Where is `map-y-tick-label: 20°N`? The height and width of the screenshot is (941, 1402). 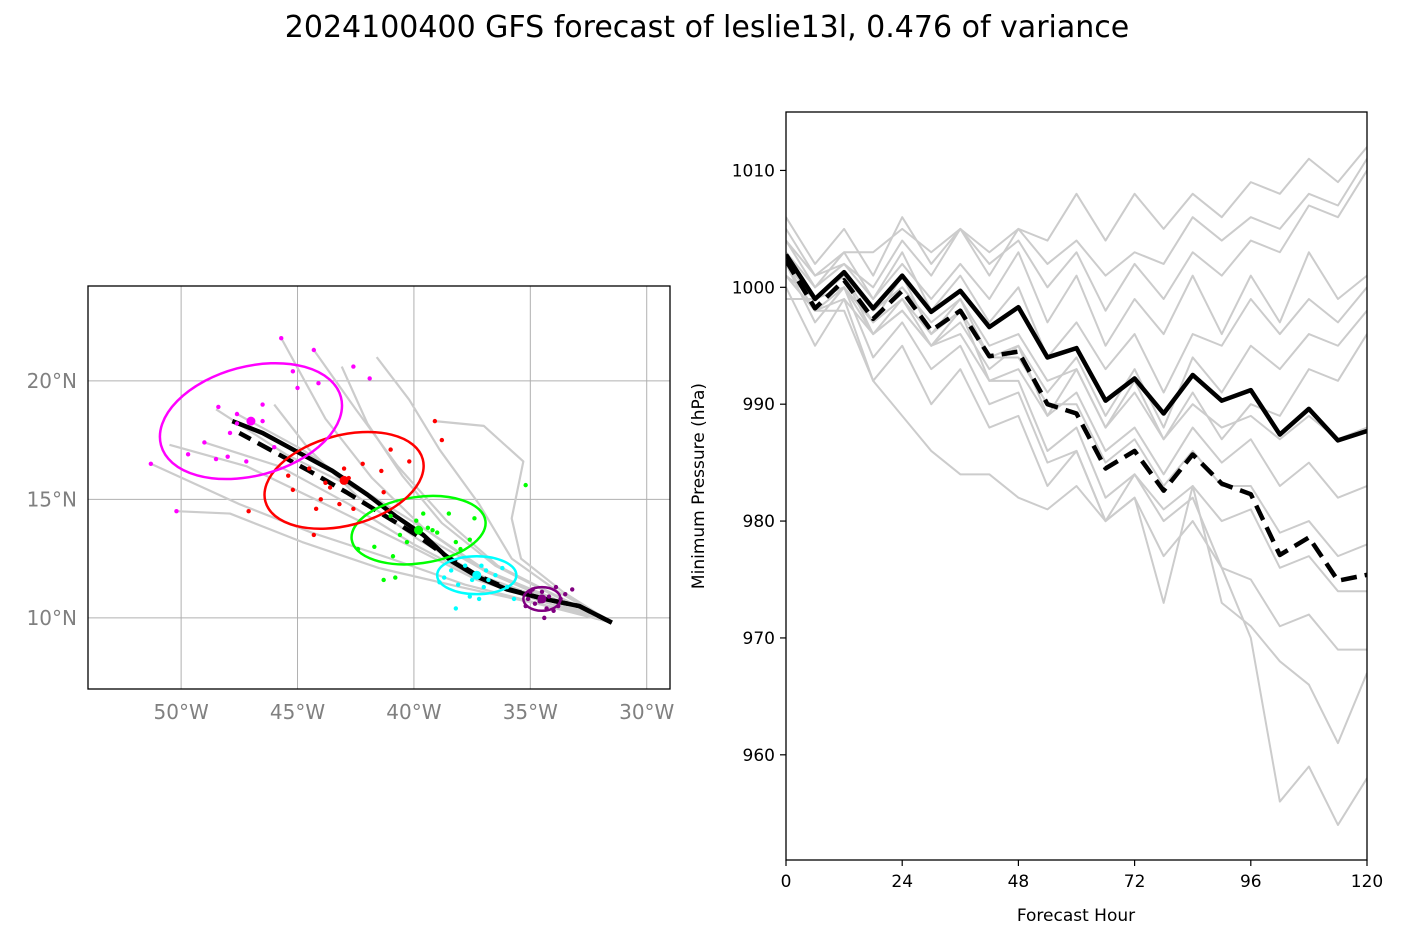 map-y-tick-label: 20°N is located at coordinates (52, 381).